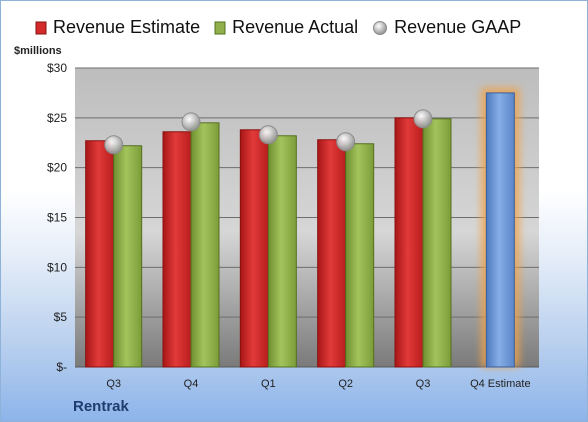  What do you see at coordinates (500, 230) in the screenshot?
I see `bar-q4-estimate` at bounding box center [500, 230].